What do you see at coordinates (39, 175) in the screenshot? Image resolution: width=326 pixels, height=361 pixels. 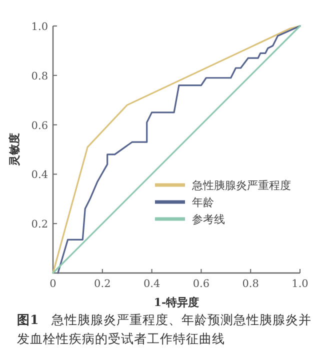 I see `y-tick-label: 0.4` at bounding box center [39, 175].